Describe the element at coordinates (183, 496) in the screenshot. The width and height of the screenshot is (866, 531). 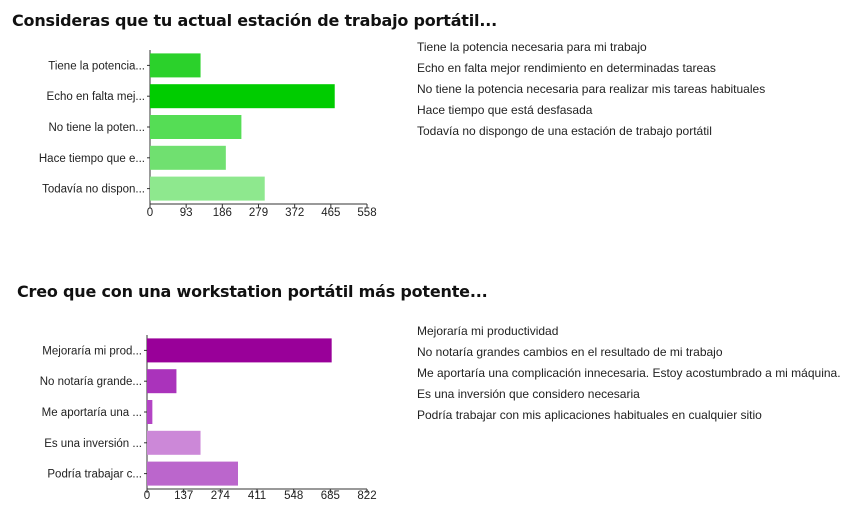
I see `chart-2-x-tick-label-2: 137` at that location.